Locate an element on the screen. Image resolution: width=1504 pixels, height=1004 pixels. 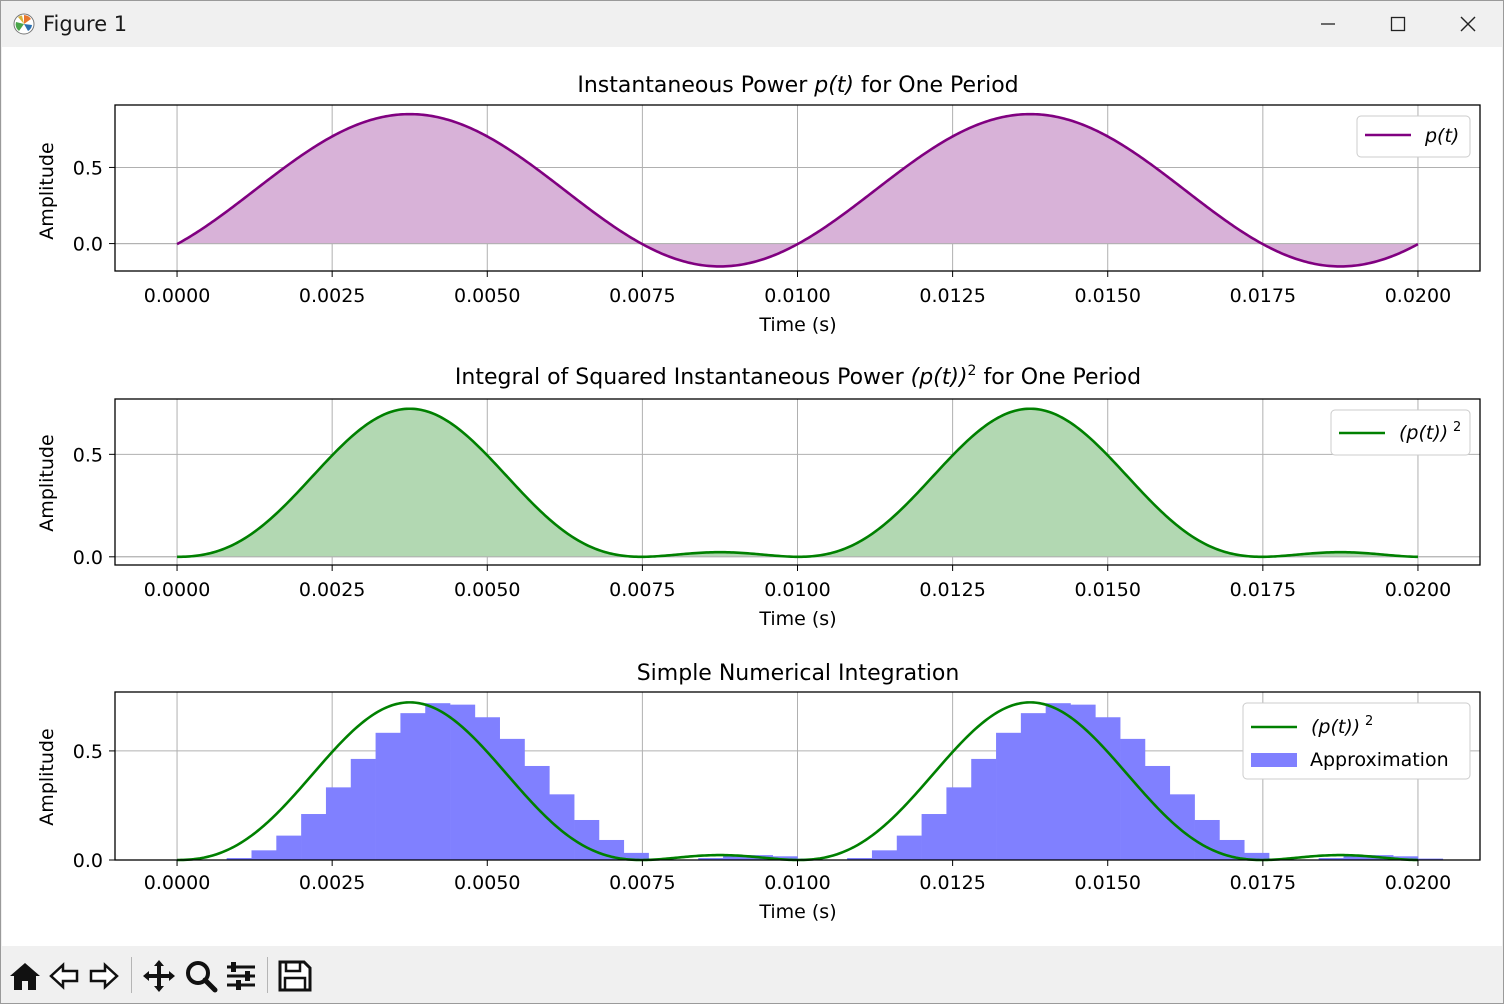
pan-button is located at coordinates (159, 976).